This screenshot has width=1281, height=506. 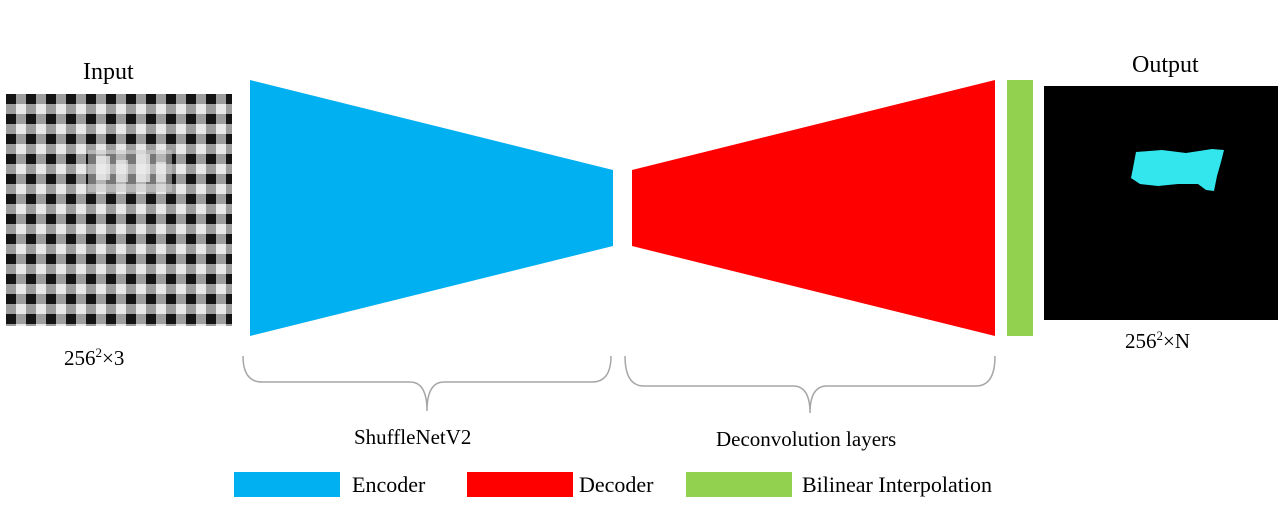 I want to click on decoder-block, so click(x=813, y=208).